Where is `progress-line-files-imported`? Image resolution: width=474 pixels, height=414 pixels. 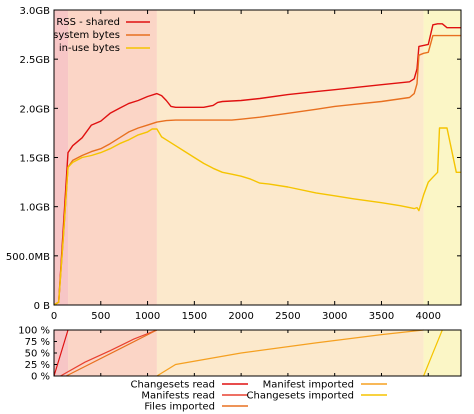 progress-line-files-imported is located at coordinates (111, 353).